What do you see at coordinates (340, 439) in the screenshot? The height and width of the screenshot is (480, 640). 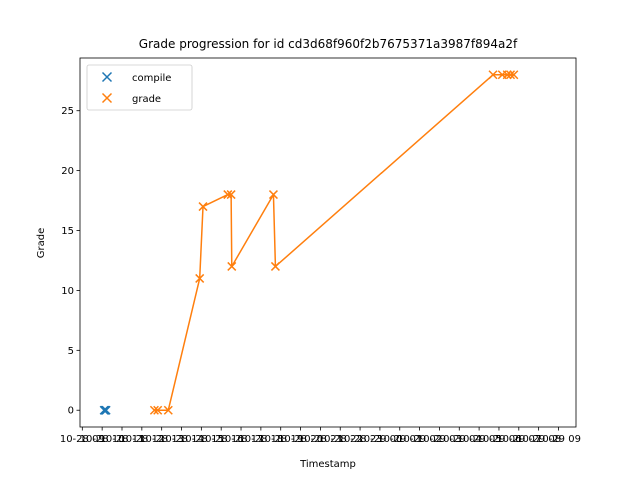 I see `x-tick-label: 10-28 22` at bounding box center [340, 439].